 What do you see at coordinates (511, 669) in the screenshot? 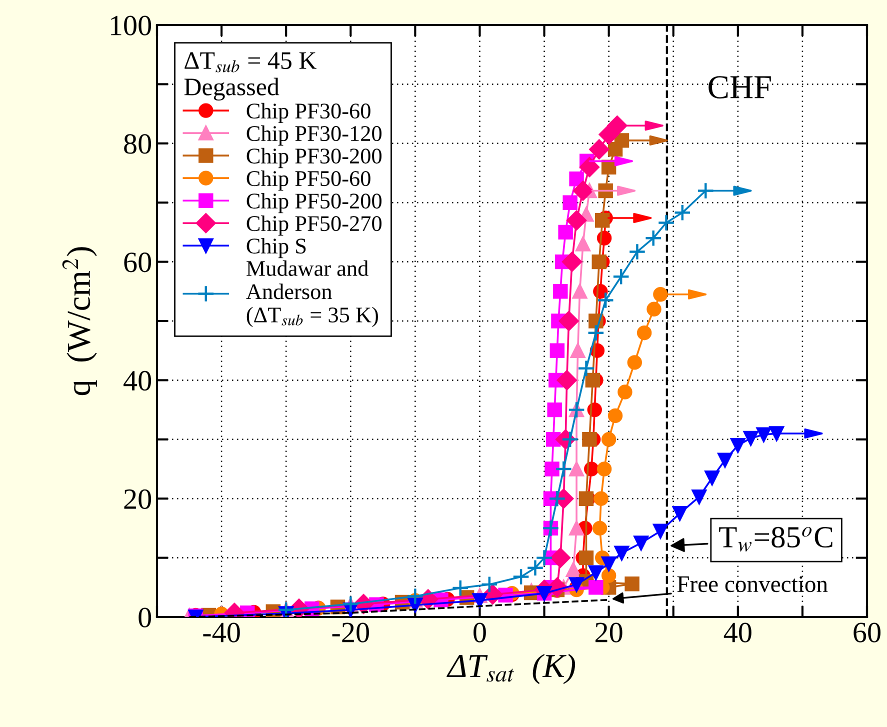
I see `x-axis-title: ΔT$_{sat}$ (K)` at bounding box center [511, 669].